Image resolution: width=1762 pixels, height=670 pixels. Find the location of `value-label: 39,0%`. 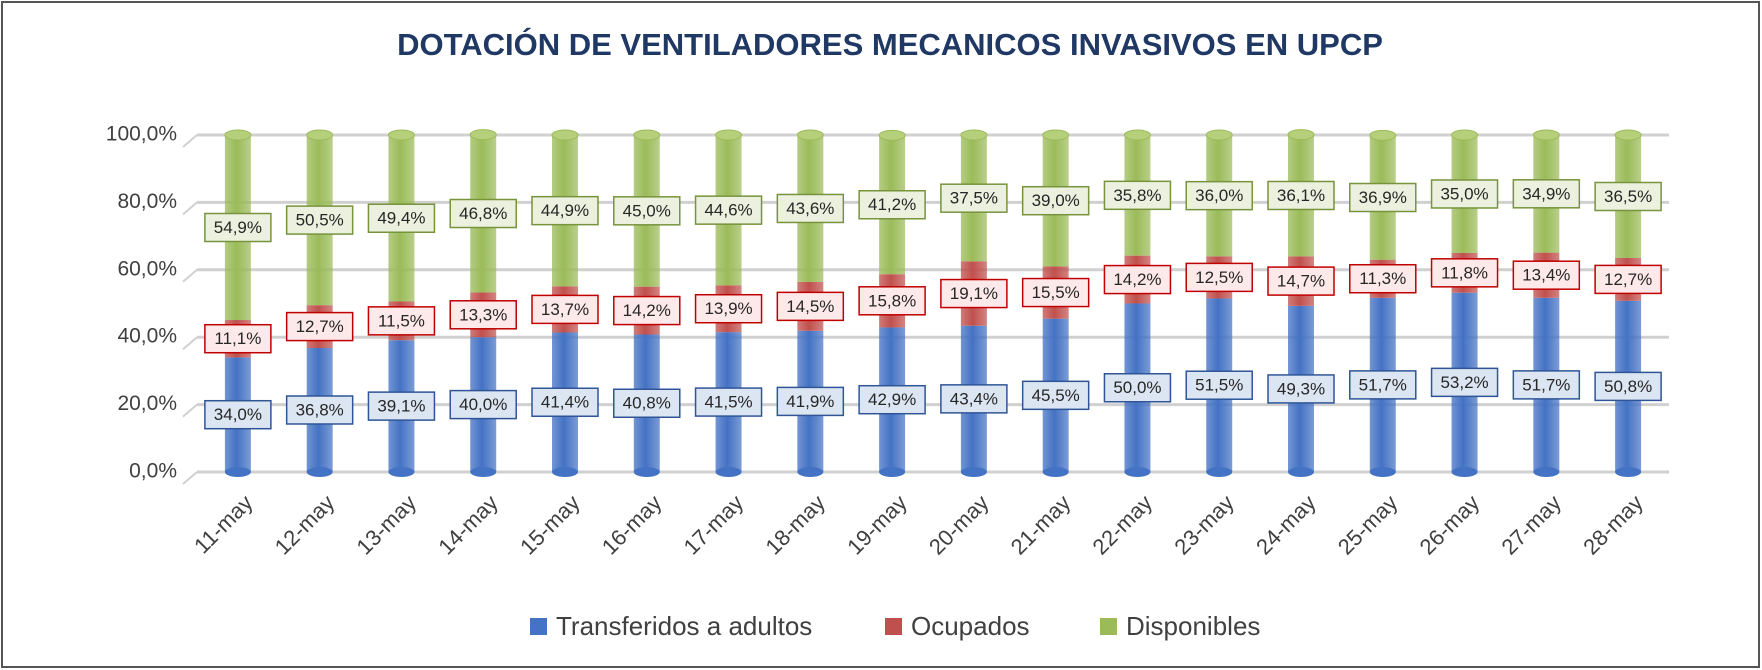

value-label: 39,0% is located at coordinates (1056, 200).